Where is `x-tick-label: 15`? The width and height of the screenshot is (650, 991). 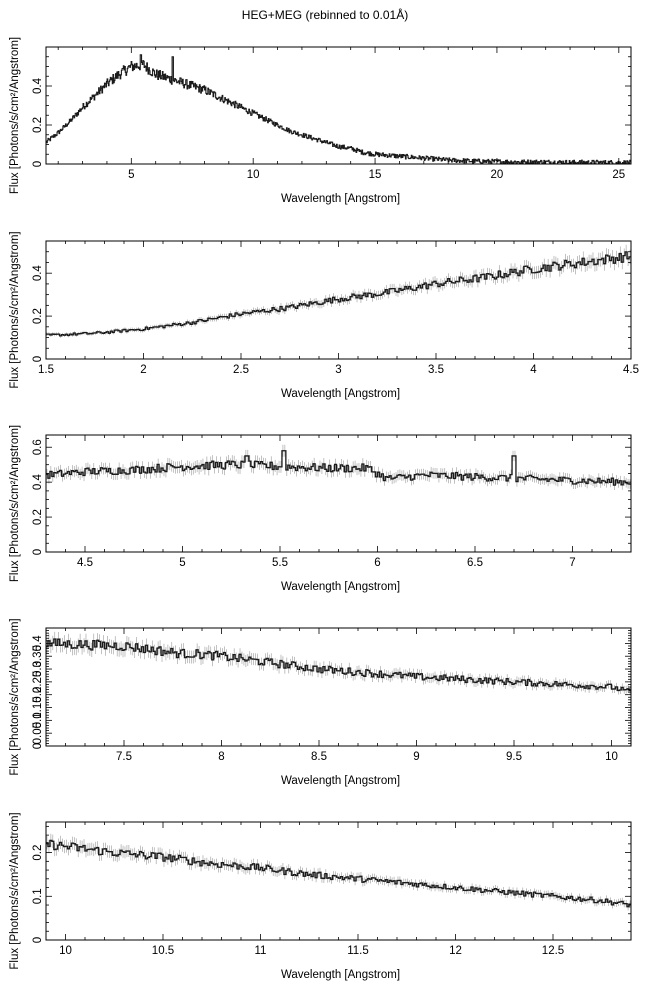 x-tick-label: 15 is located at coordinates (375, 175).